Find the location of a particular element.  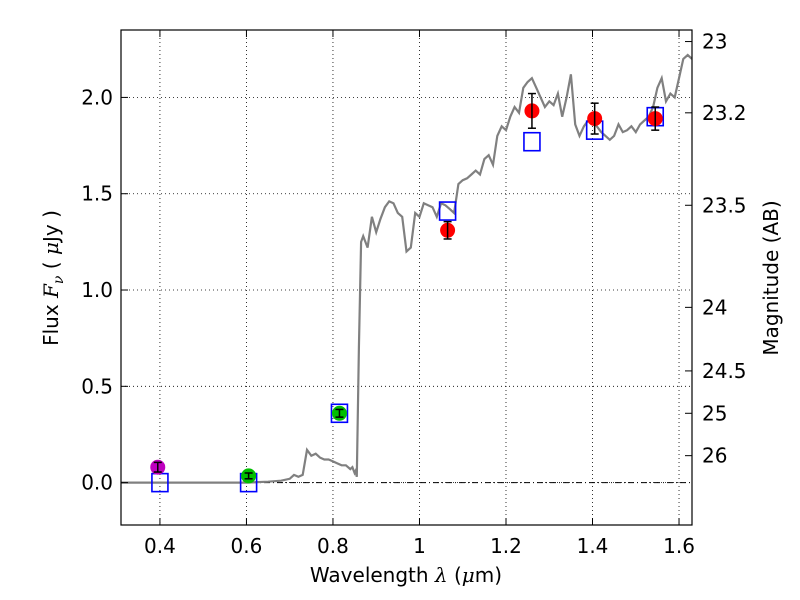

x-axis-lambda: λ is located at coordinates (441, 575).